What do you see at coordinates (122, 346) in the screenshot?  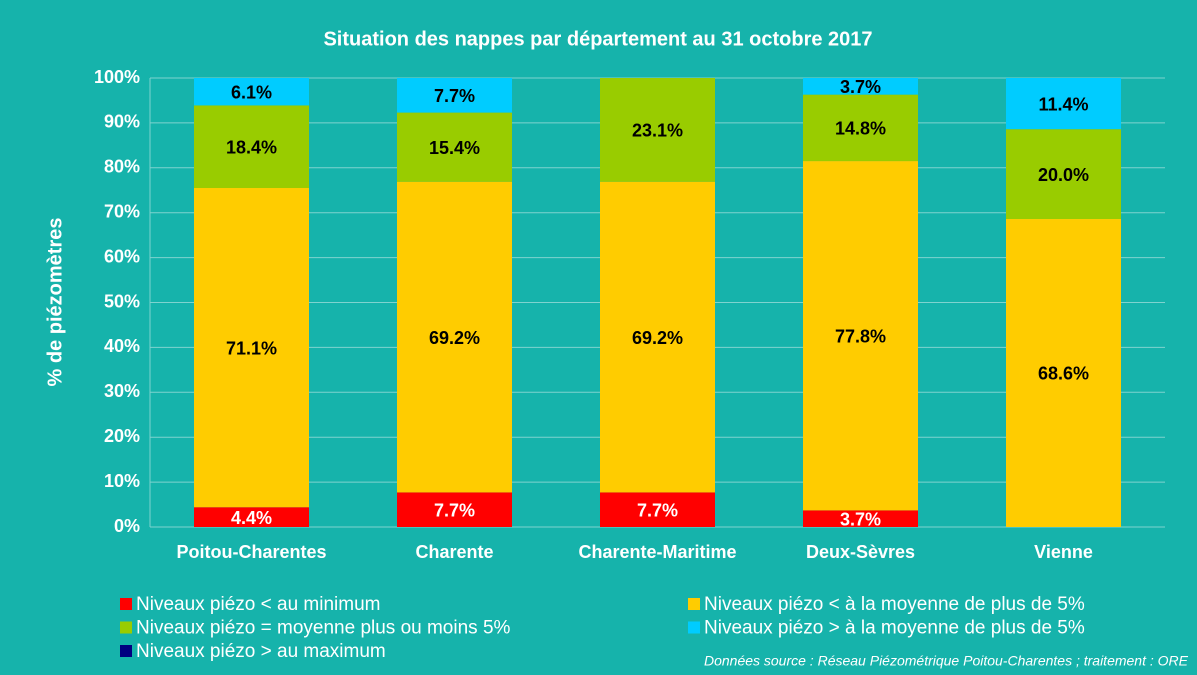 I see `y-tick-label: 40%` at bounding box center [122, 346].